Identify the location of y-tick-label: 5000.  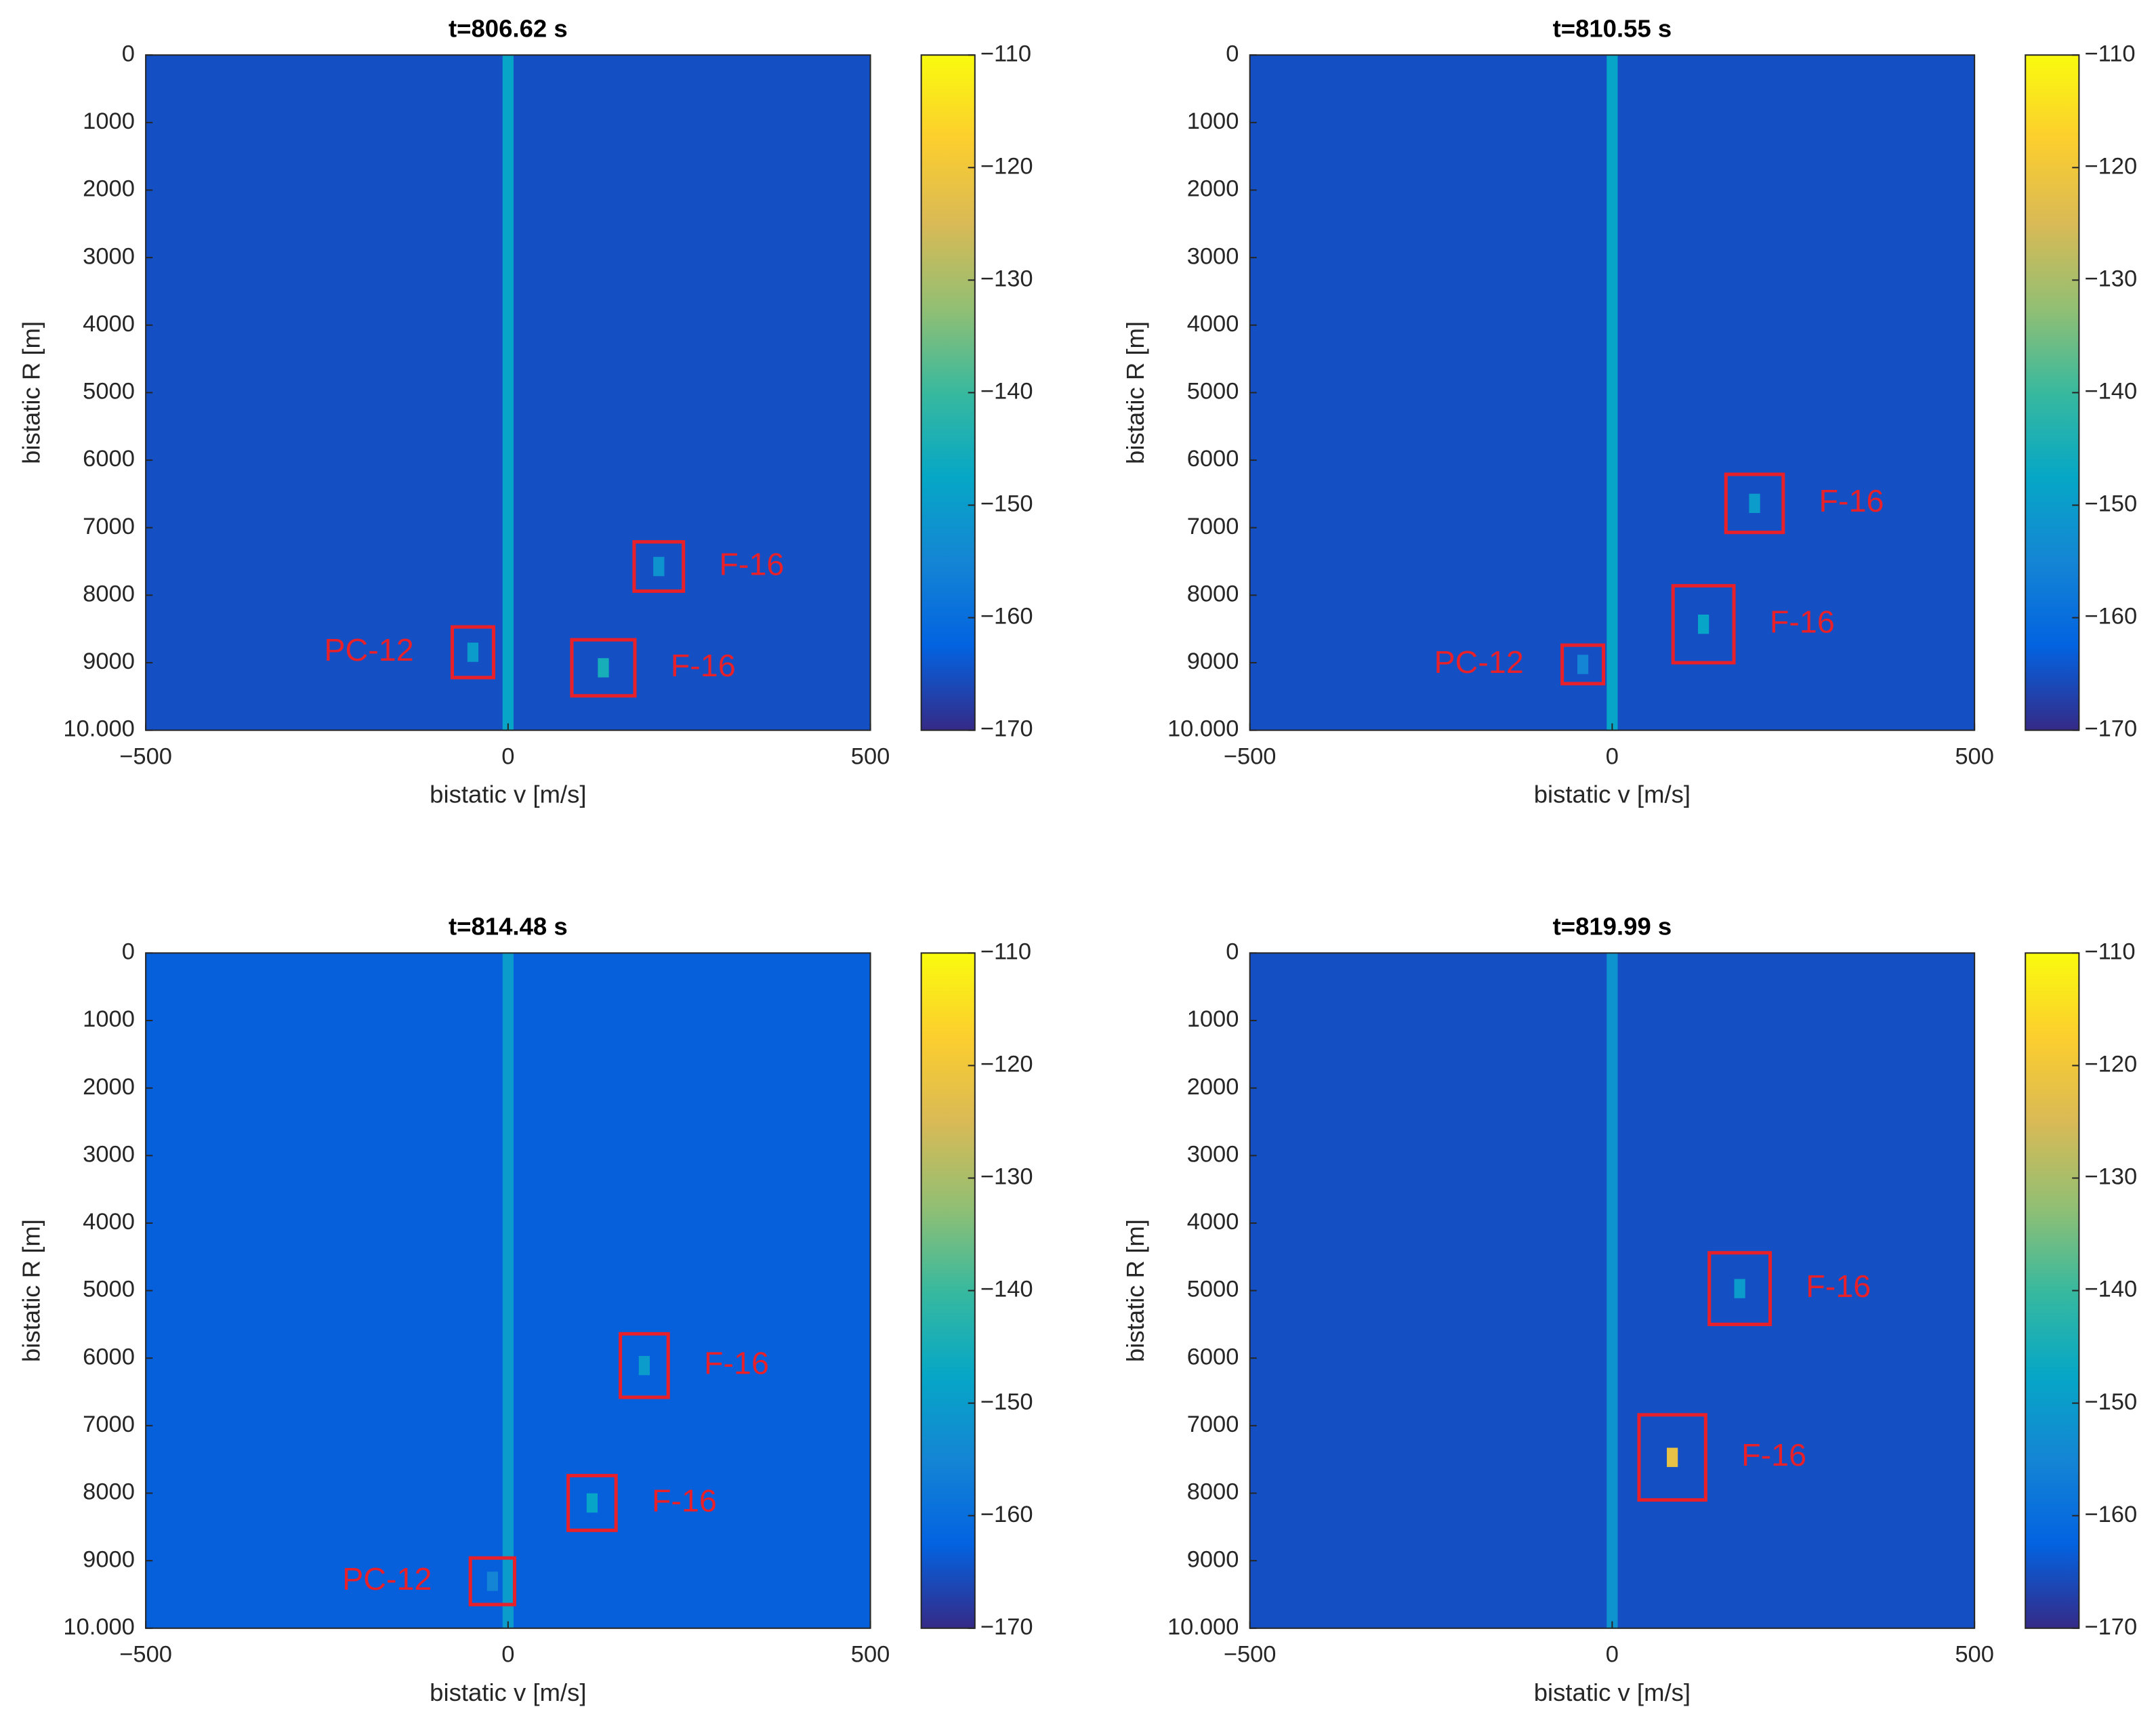
(1213, 1289).